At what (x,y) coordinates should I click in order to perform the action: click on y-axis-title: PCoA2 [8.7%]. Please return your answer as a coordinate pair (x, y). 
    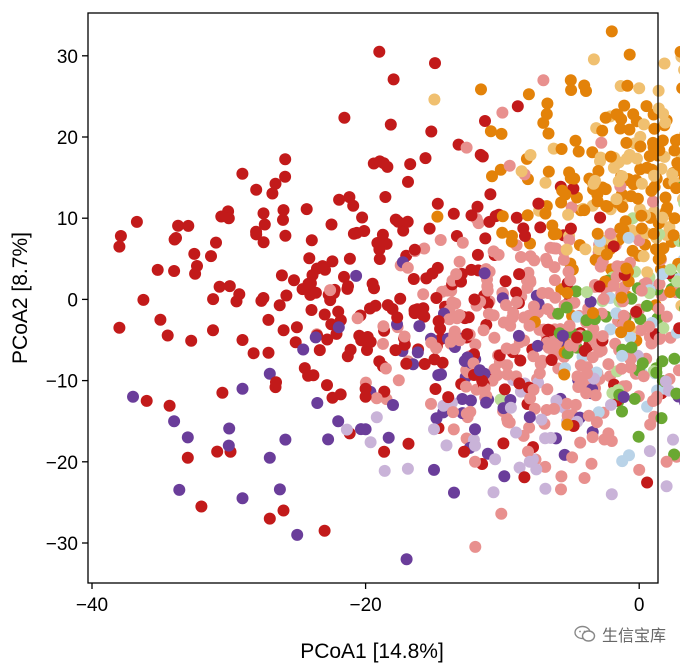
    Looking at the image, I should click on (20, 298).